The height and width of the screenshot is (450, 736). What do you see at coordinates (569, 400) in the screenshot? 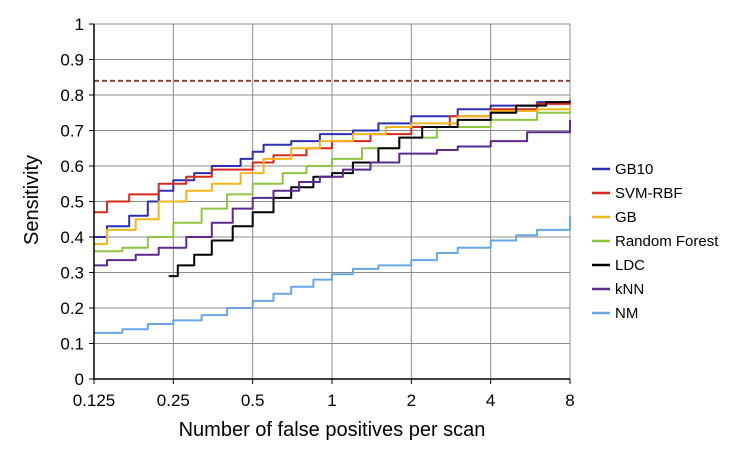
I see `x-tick-label: 8` at bounding box center [569, 400].